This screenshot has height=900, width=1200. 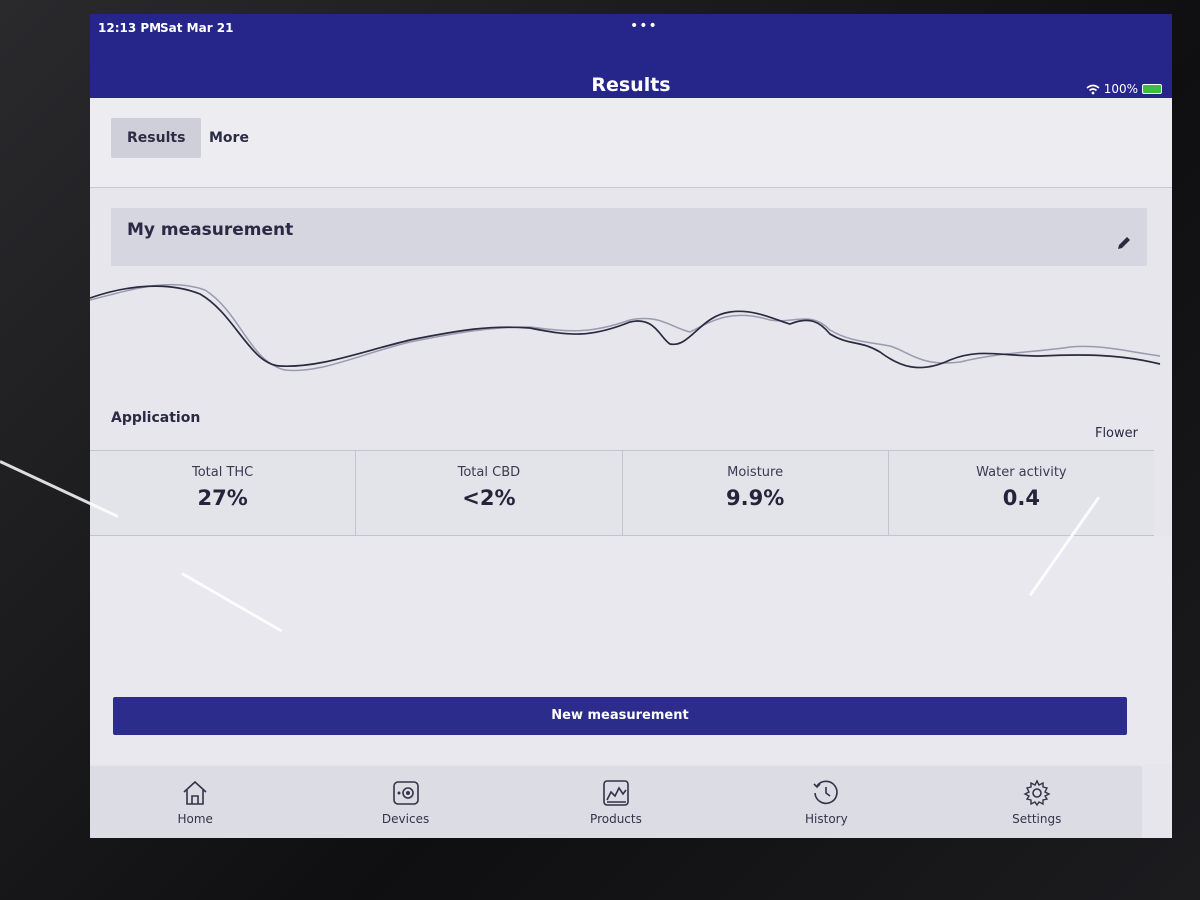 What do you see at coordinates (405, 819) in the screenshot?
I see `tabbar-label: Devices` at bounding box center [405, 819].